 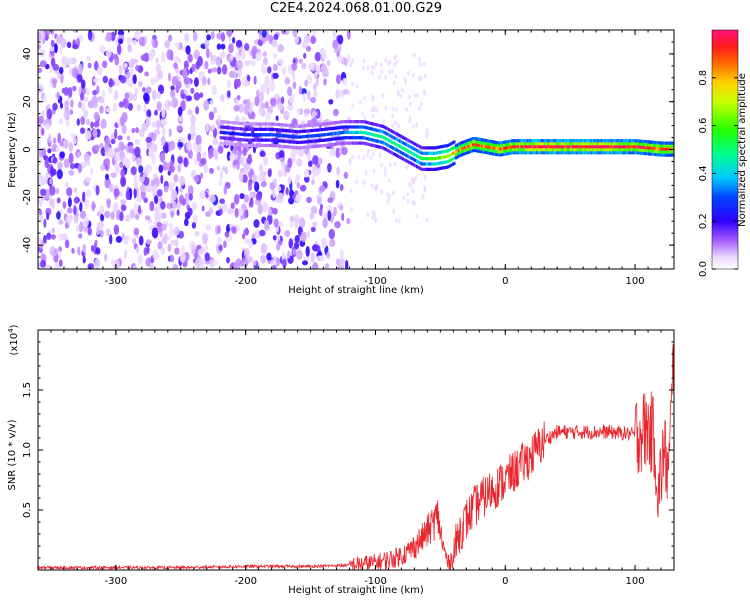 What do you see at coordinates (375, 281) in the screenshot?
I see `x-tick-label: -100` at bounding box center [375, 281].